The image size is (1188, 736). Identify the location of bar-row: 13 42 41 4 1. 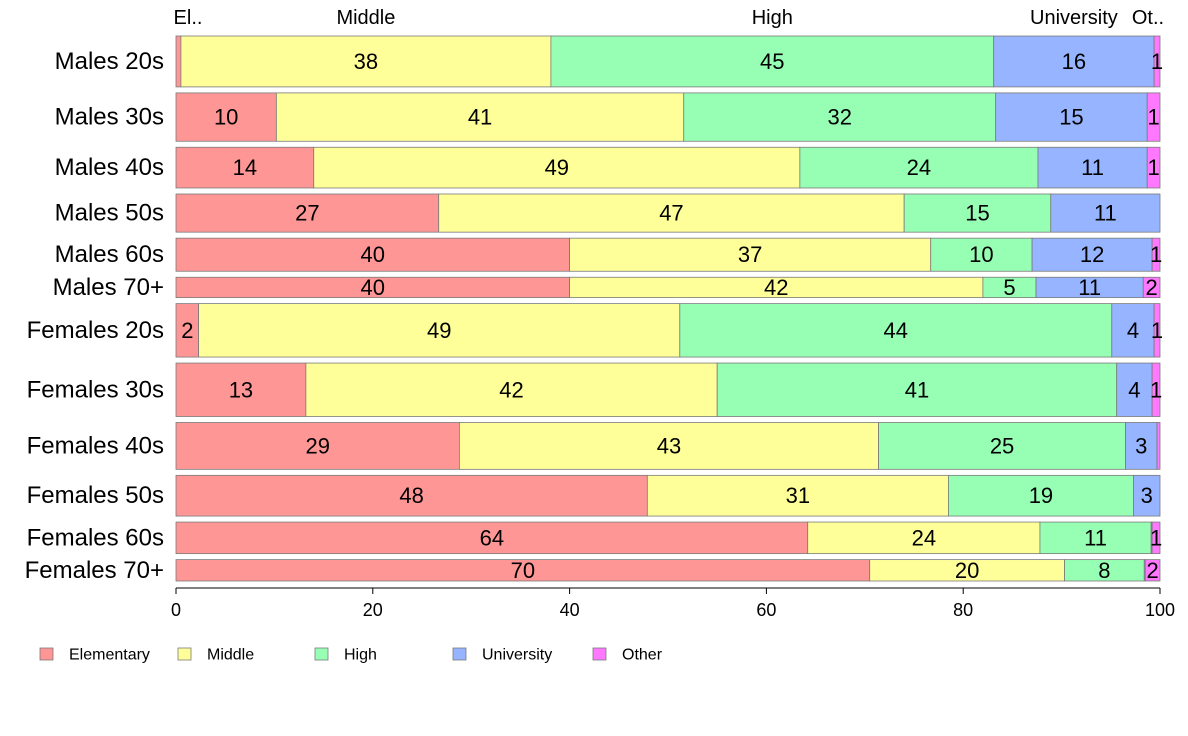
(668, 389).